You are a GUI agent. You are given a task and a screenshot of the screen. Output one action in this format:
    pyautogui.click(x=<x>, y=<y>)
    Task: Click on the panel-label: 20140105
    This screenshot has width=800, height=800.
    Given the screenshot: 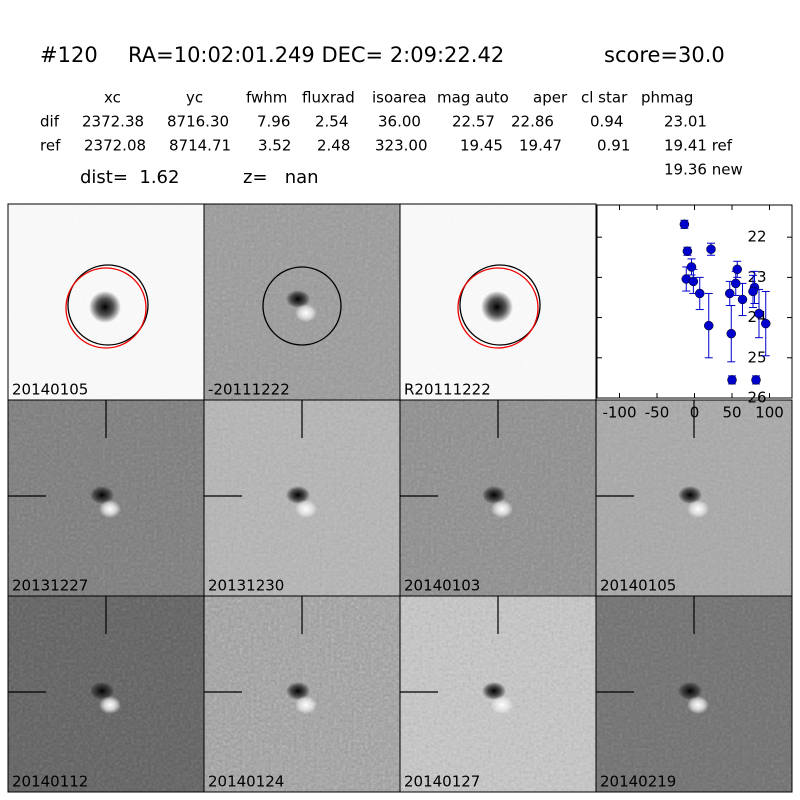 What is the action you would take?
    pyautogui.click(x=638, y=586)
    